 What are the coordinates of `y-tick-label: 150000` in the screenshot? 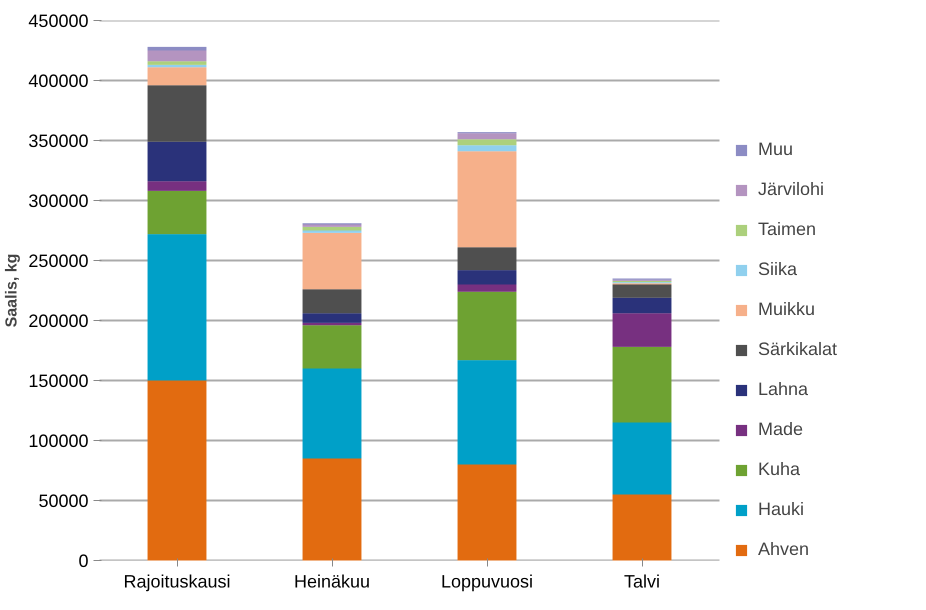 It's located at (58, 381).